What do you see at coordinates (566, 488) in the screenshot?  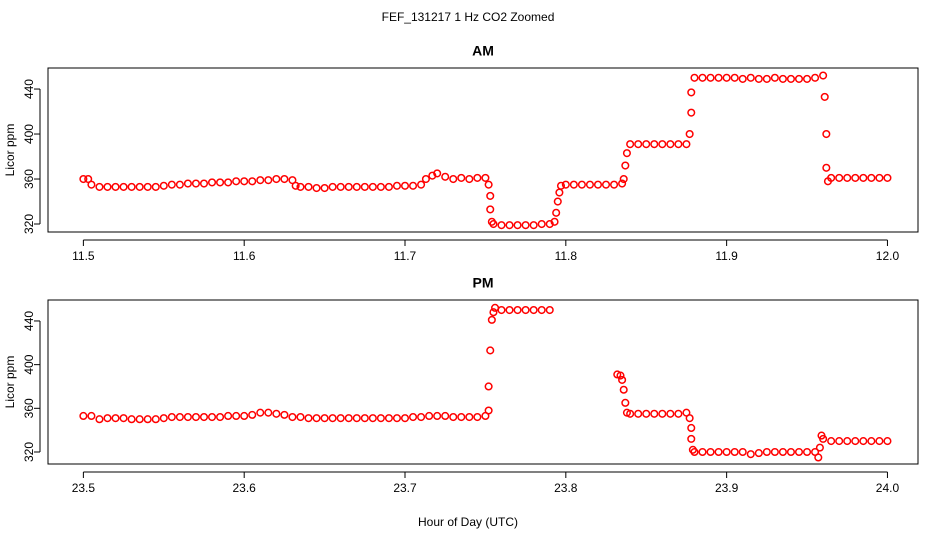 I see `x-tick-label: 23.8` at bounding box center [566, 488].